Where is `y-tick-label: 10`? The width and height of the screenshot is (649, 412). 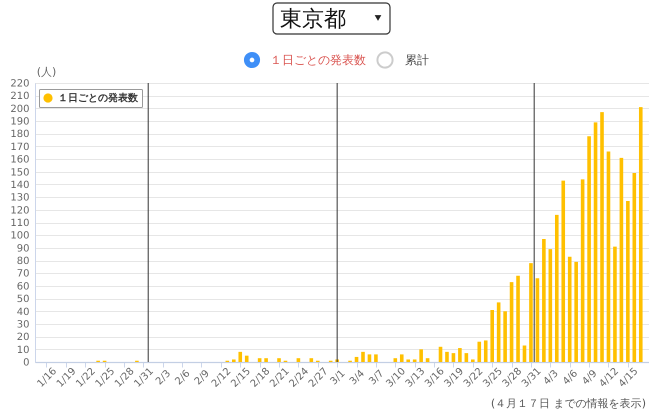 y-tick-label: 10 is located at coordinates (23, 350).